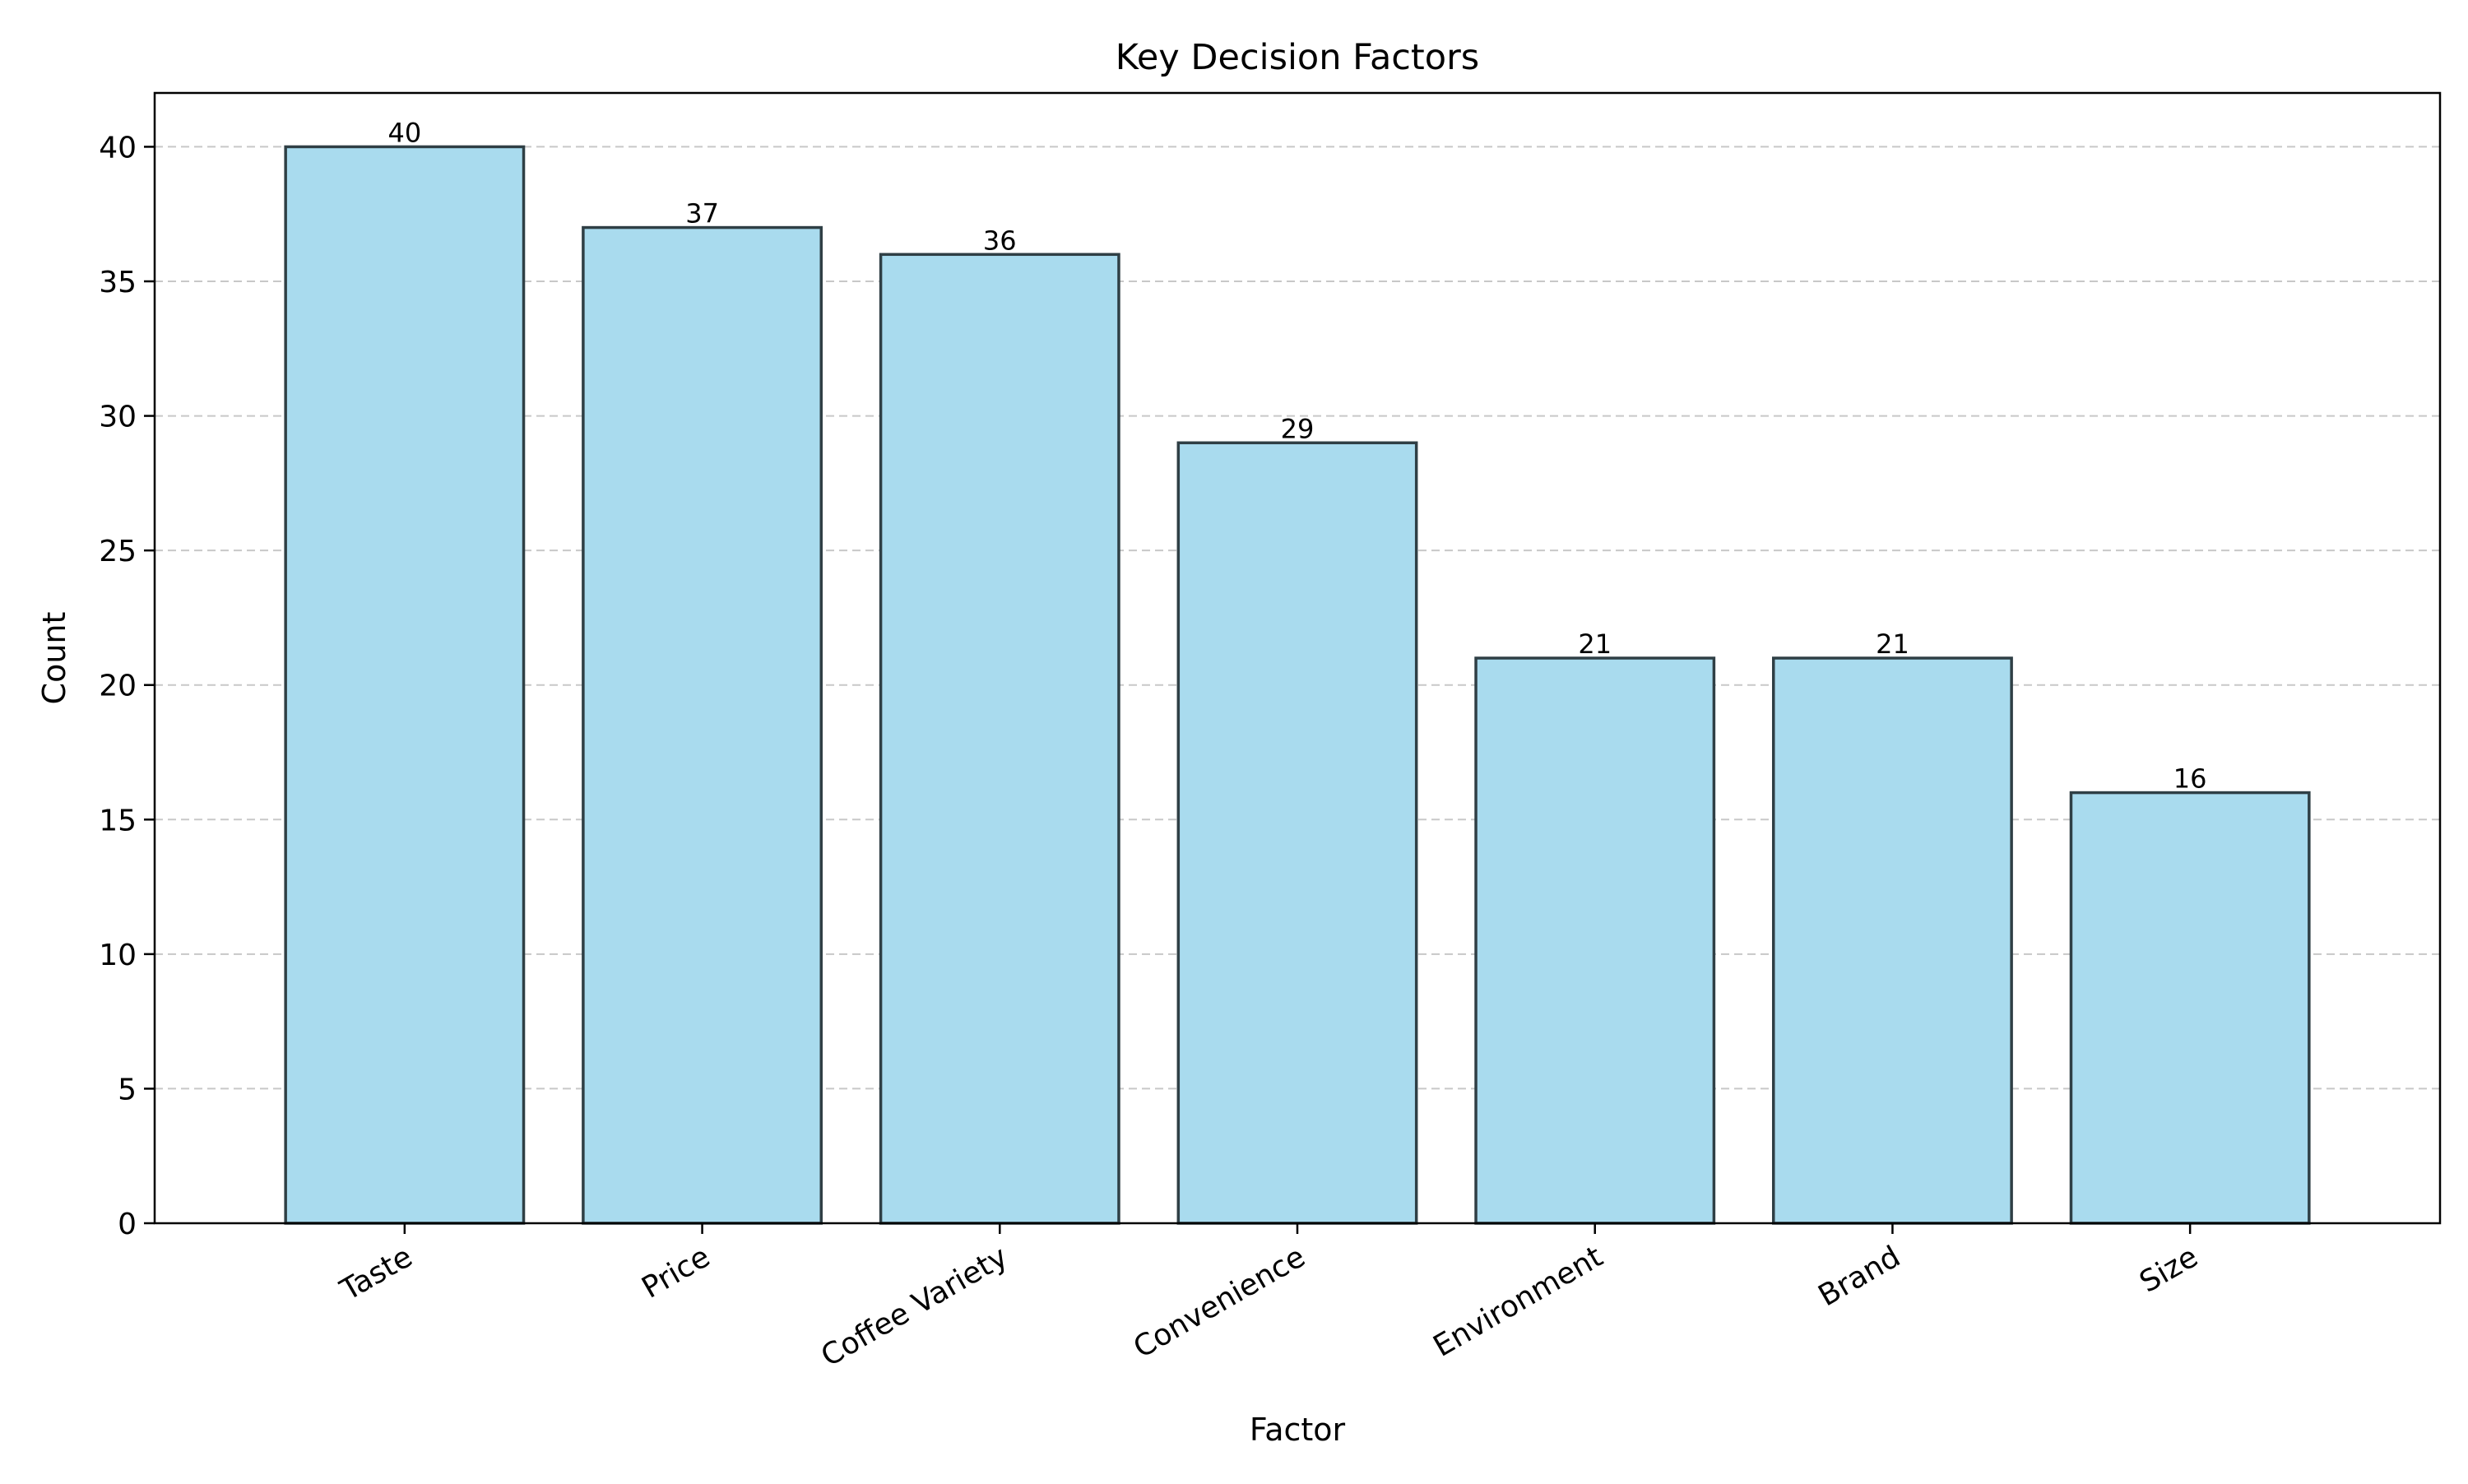 This screenshot has width=2468, height=1484. I want to click on x-axis-label: Factor, so click(1298, 1430).